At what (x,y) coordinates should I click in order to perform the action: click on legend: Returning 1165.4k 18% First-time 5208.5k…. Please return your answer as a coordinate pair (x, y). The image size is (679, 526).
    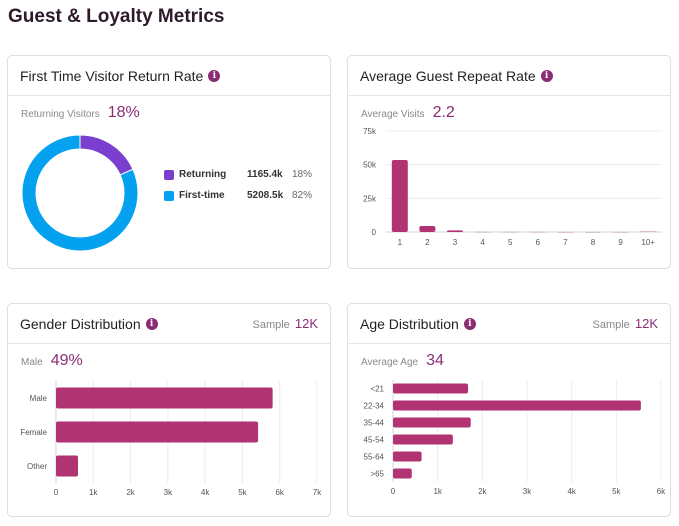
    Looking at the image, I should click on (238, 185).